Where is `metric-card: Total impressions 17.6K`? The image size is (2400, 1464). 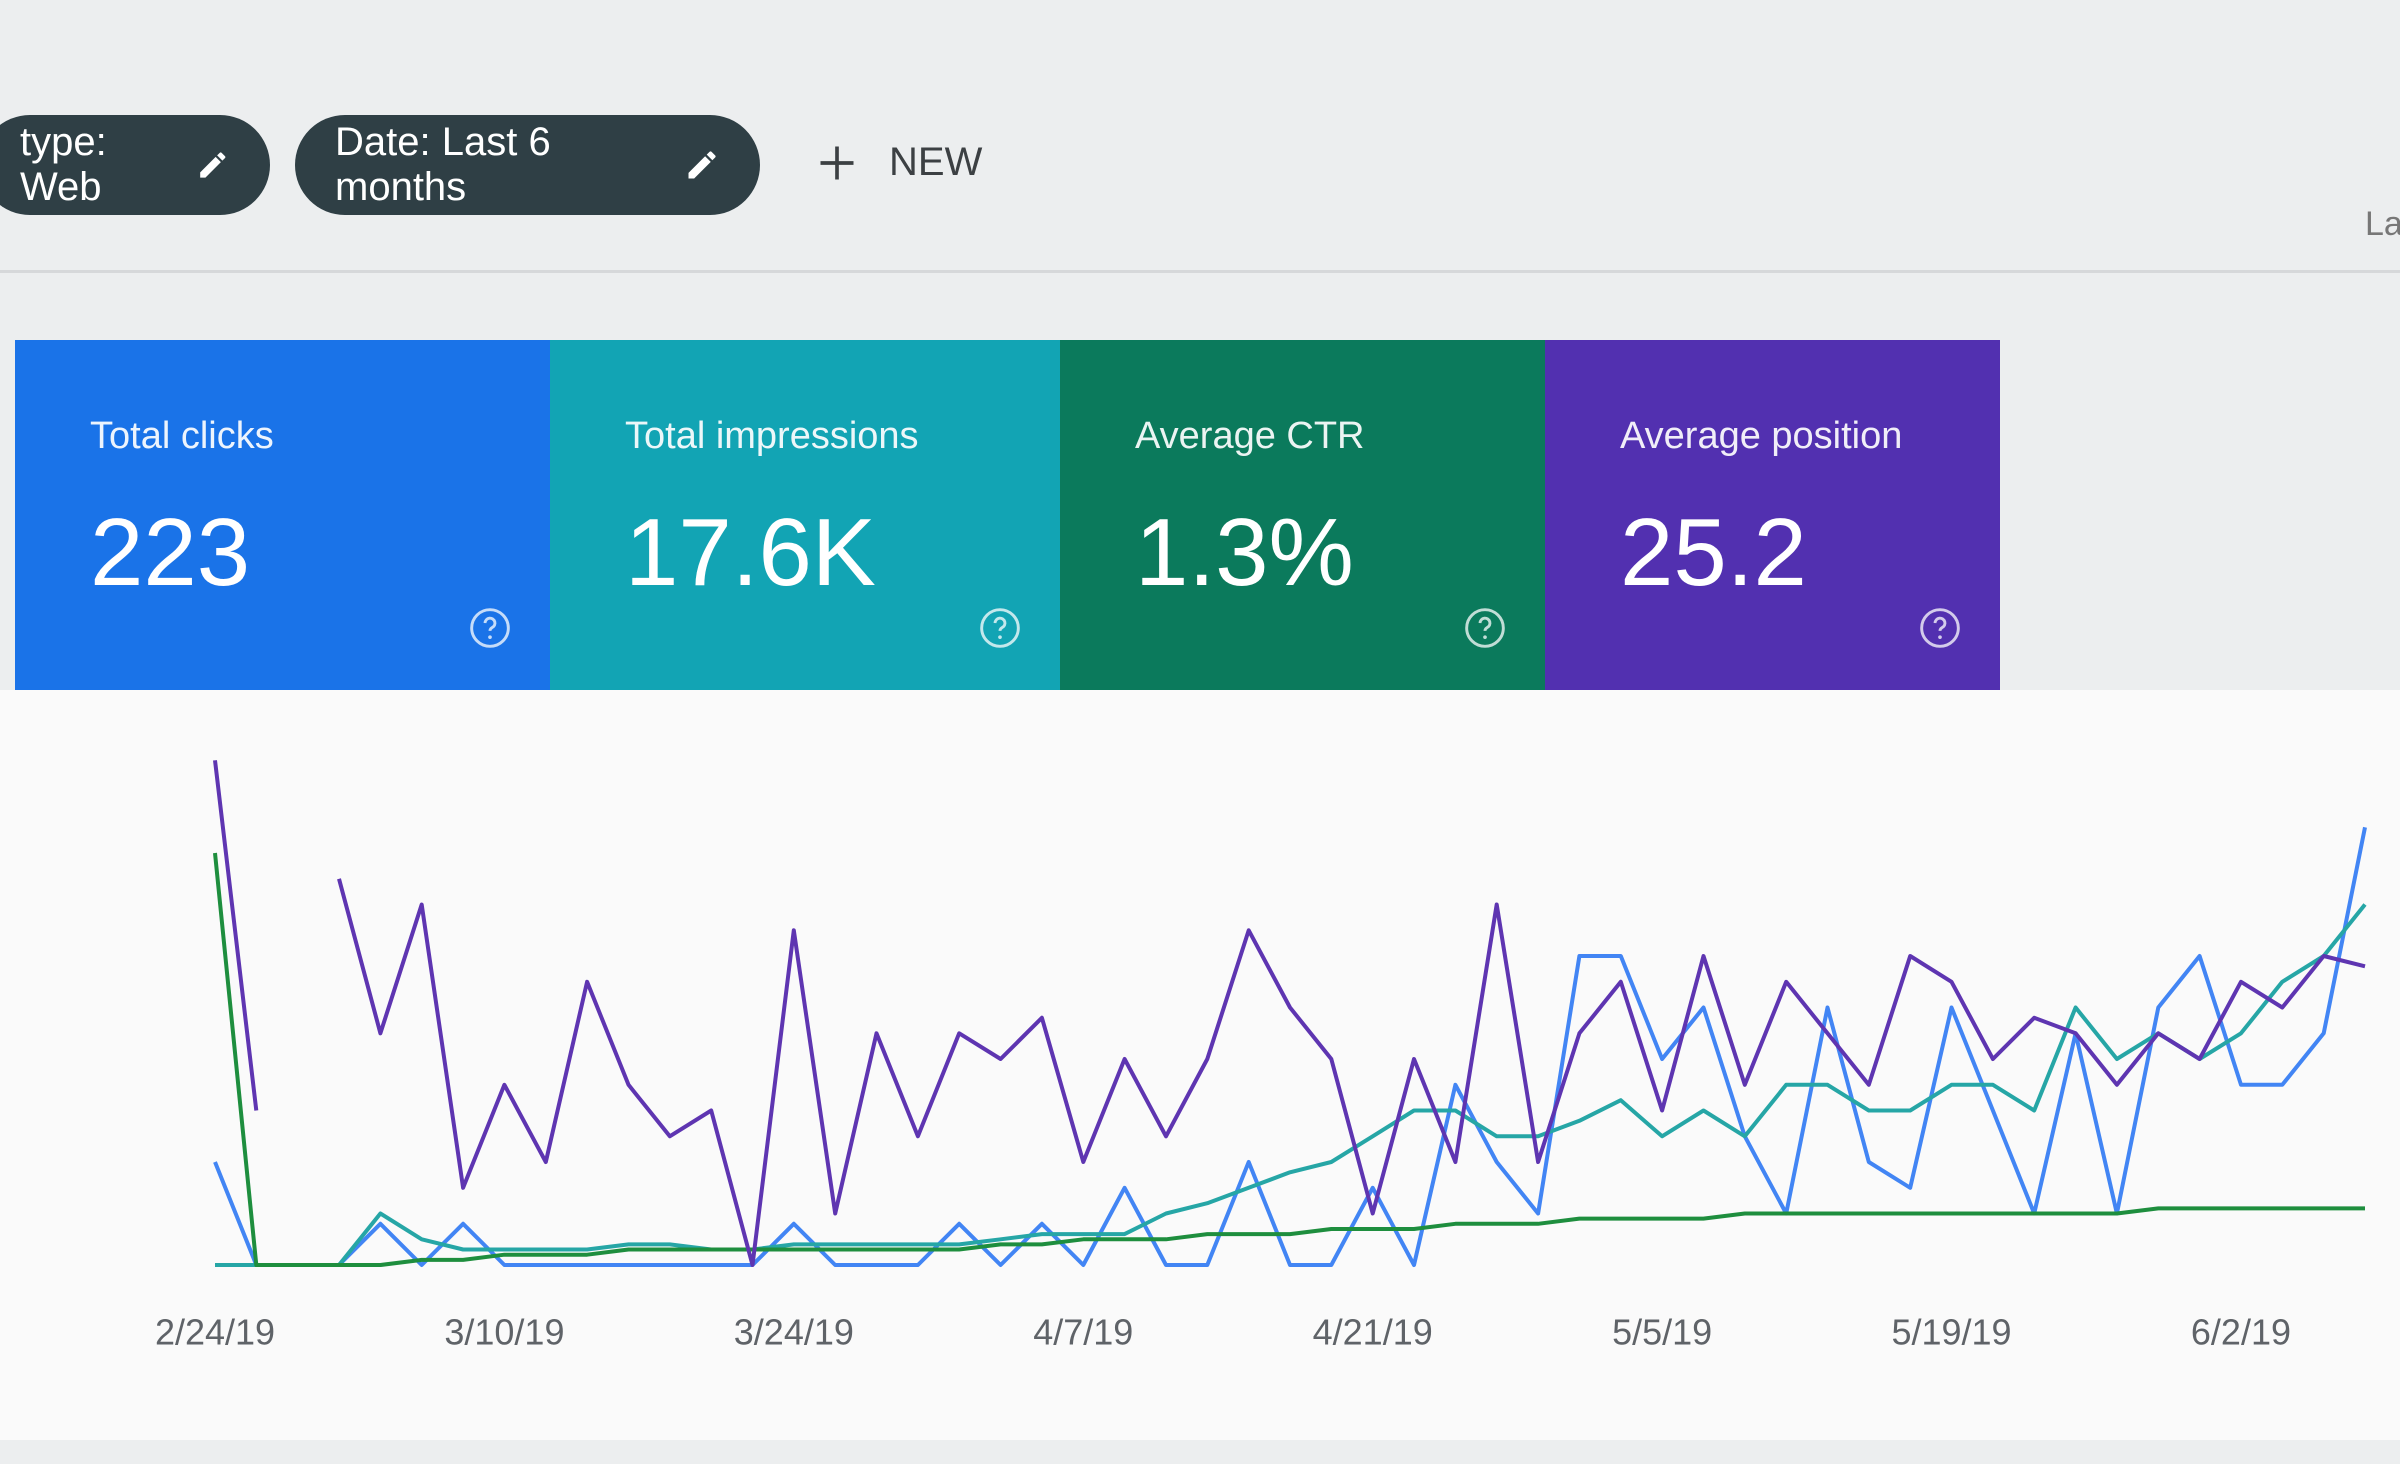 metric-card: Total impressions 17.6K is located at coordinates (805, 515).